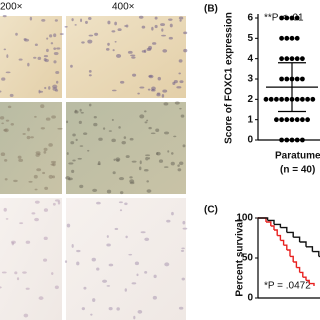 This screenshot has height=320, width=320. Describe the element at coordinates (123, 7) in the screenshot. I see `column-label: 400×` at that location.